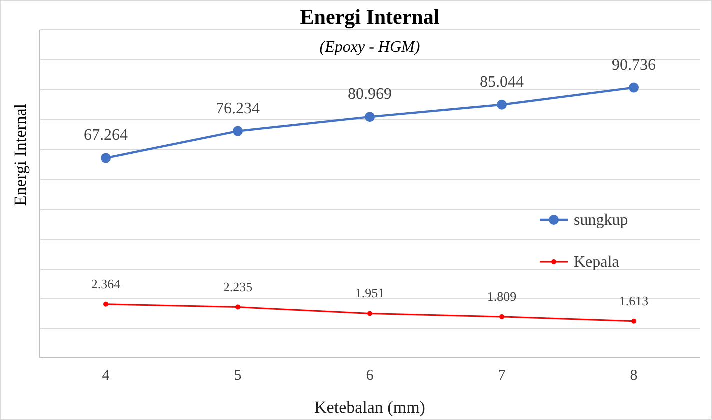 The width and height of the screenshot is (712, 420). I want to click on chart-title: Energi Internal, so click(370, 17).